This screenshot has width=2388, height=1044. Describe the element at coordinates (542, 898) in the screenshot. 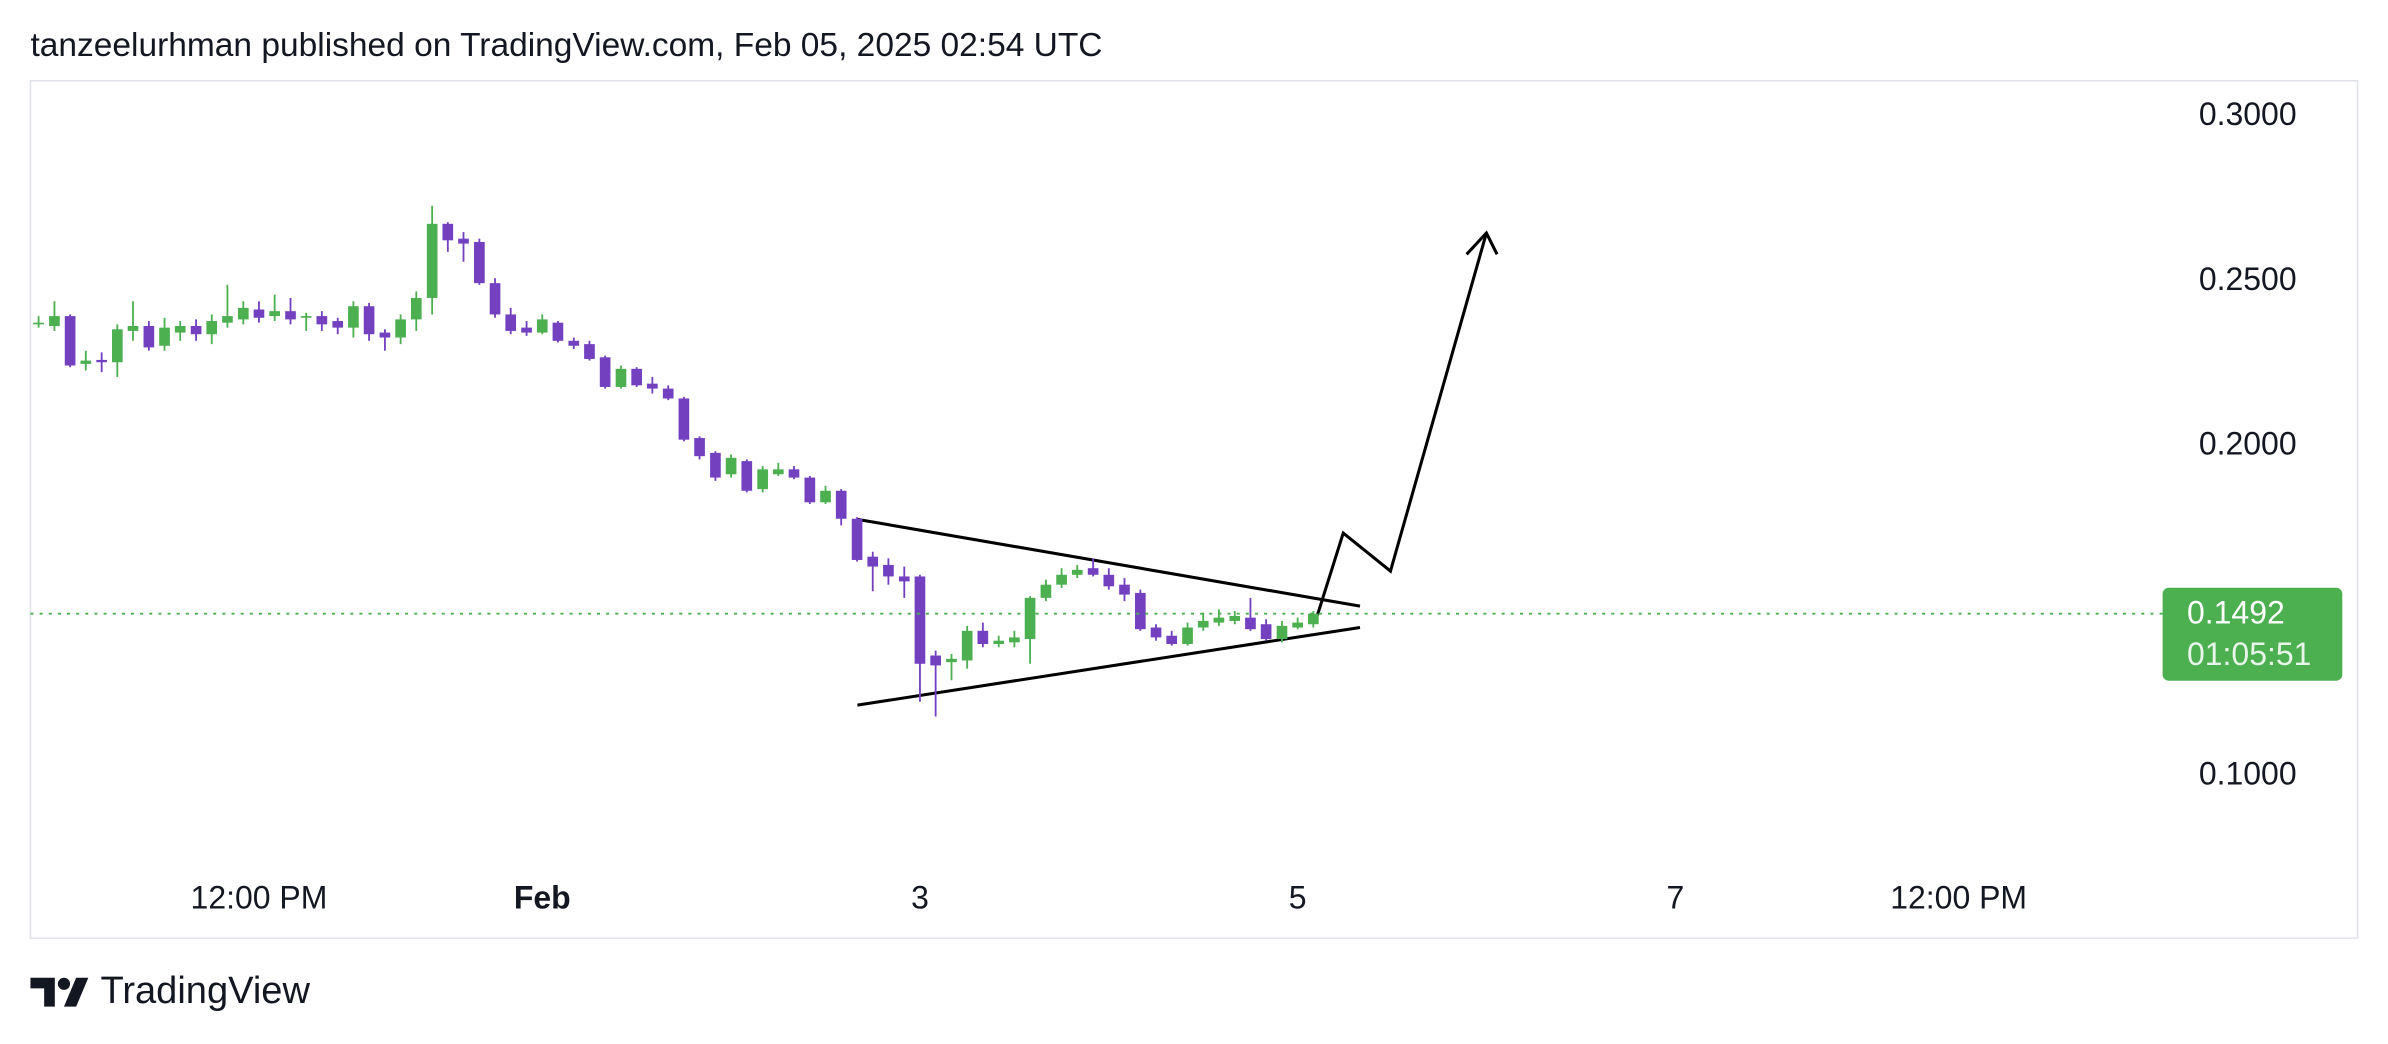

I see `x-tick-label: Feb` at that location.